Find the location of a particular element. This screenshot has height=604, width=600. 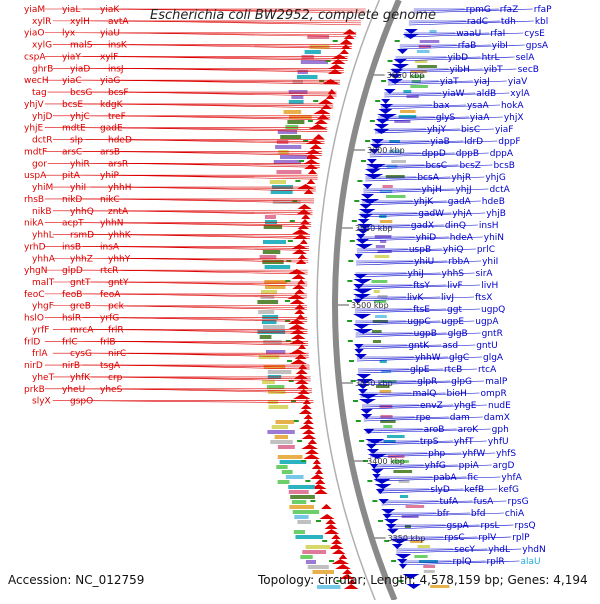

gene-label: yhjE is located at coordinates (34, 129).